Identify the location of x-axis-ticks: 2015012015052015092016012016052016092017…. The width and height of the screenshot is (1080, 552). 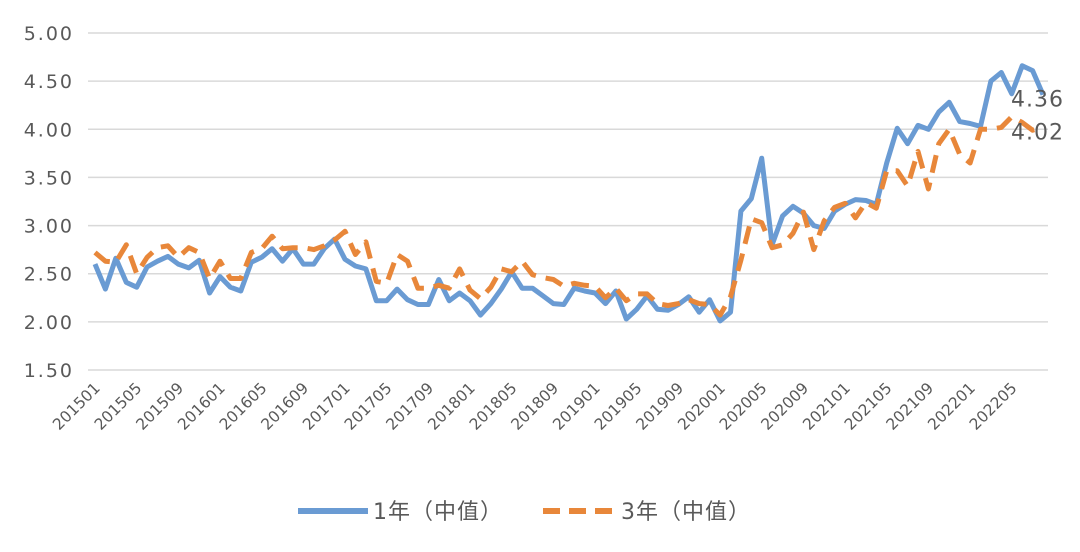
(534, 406).